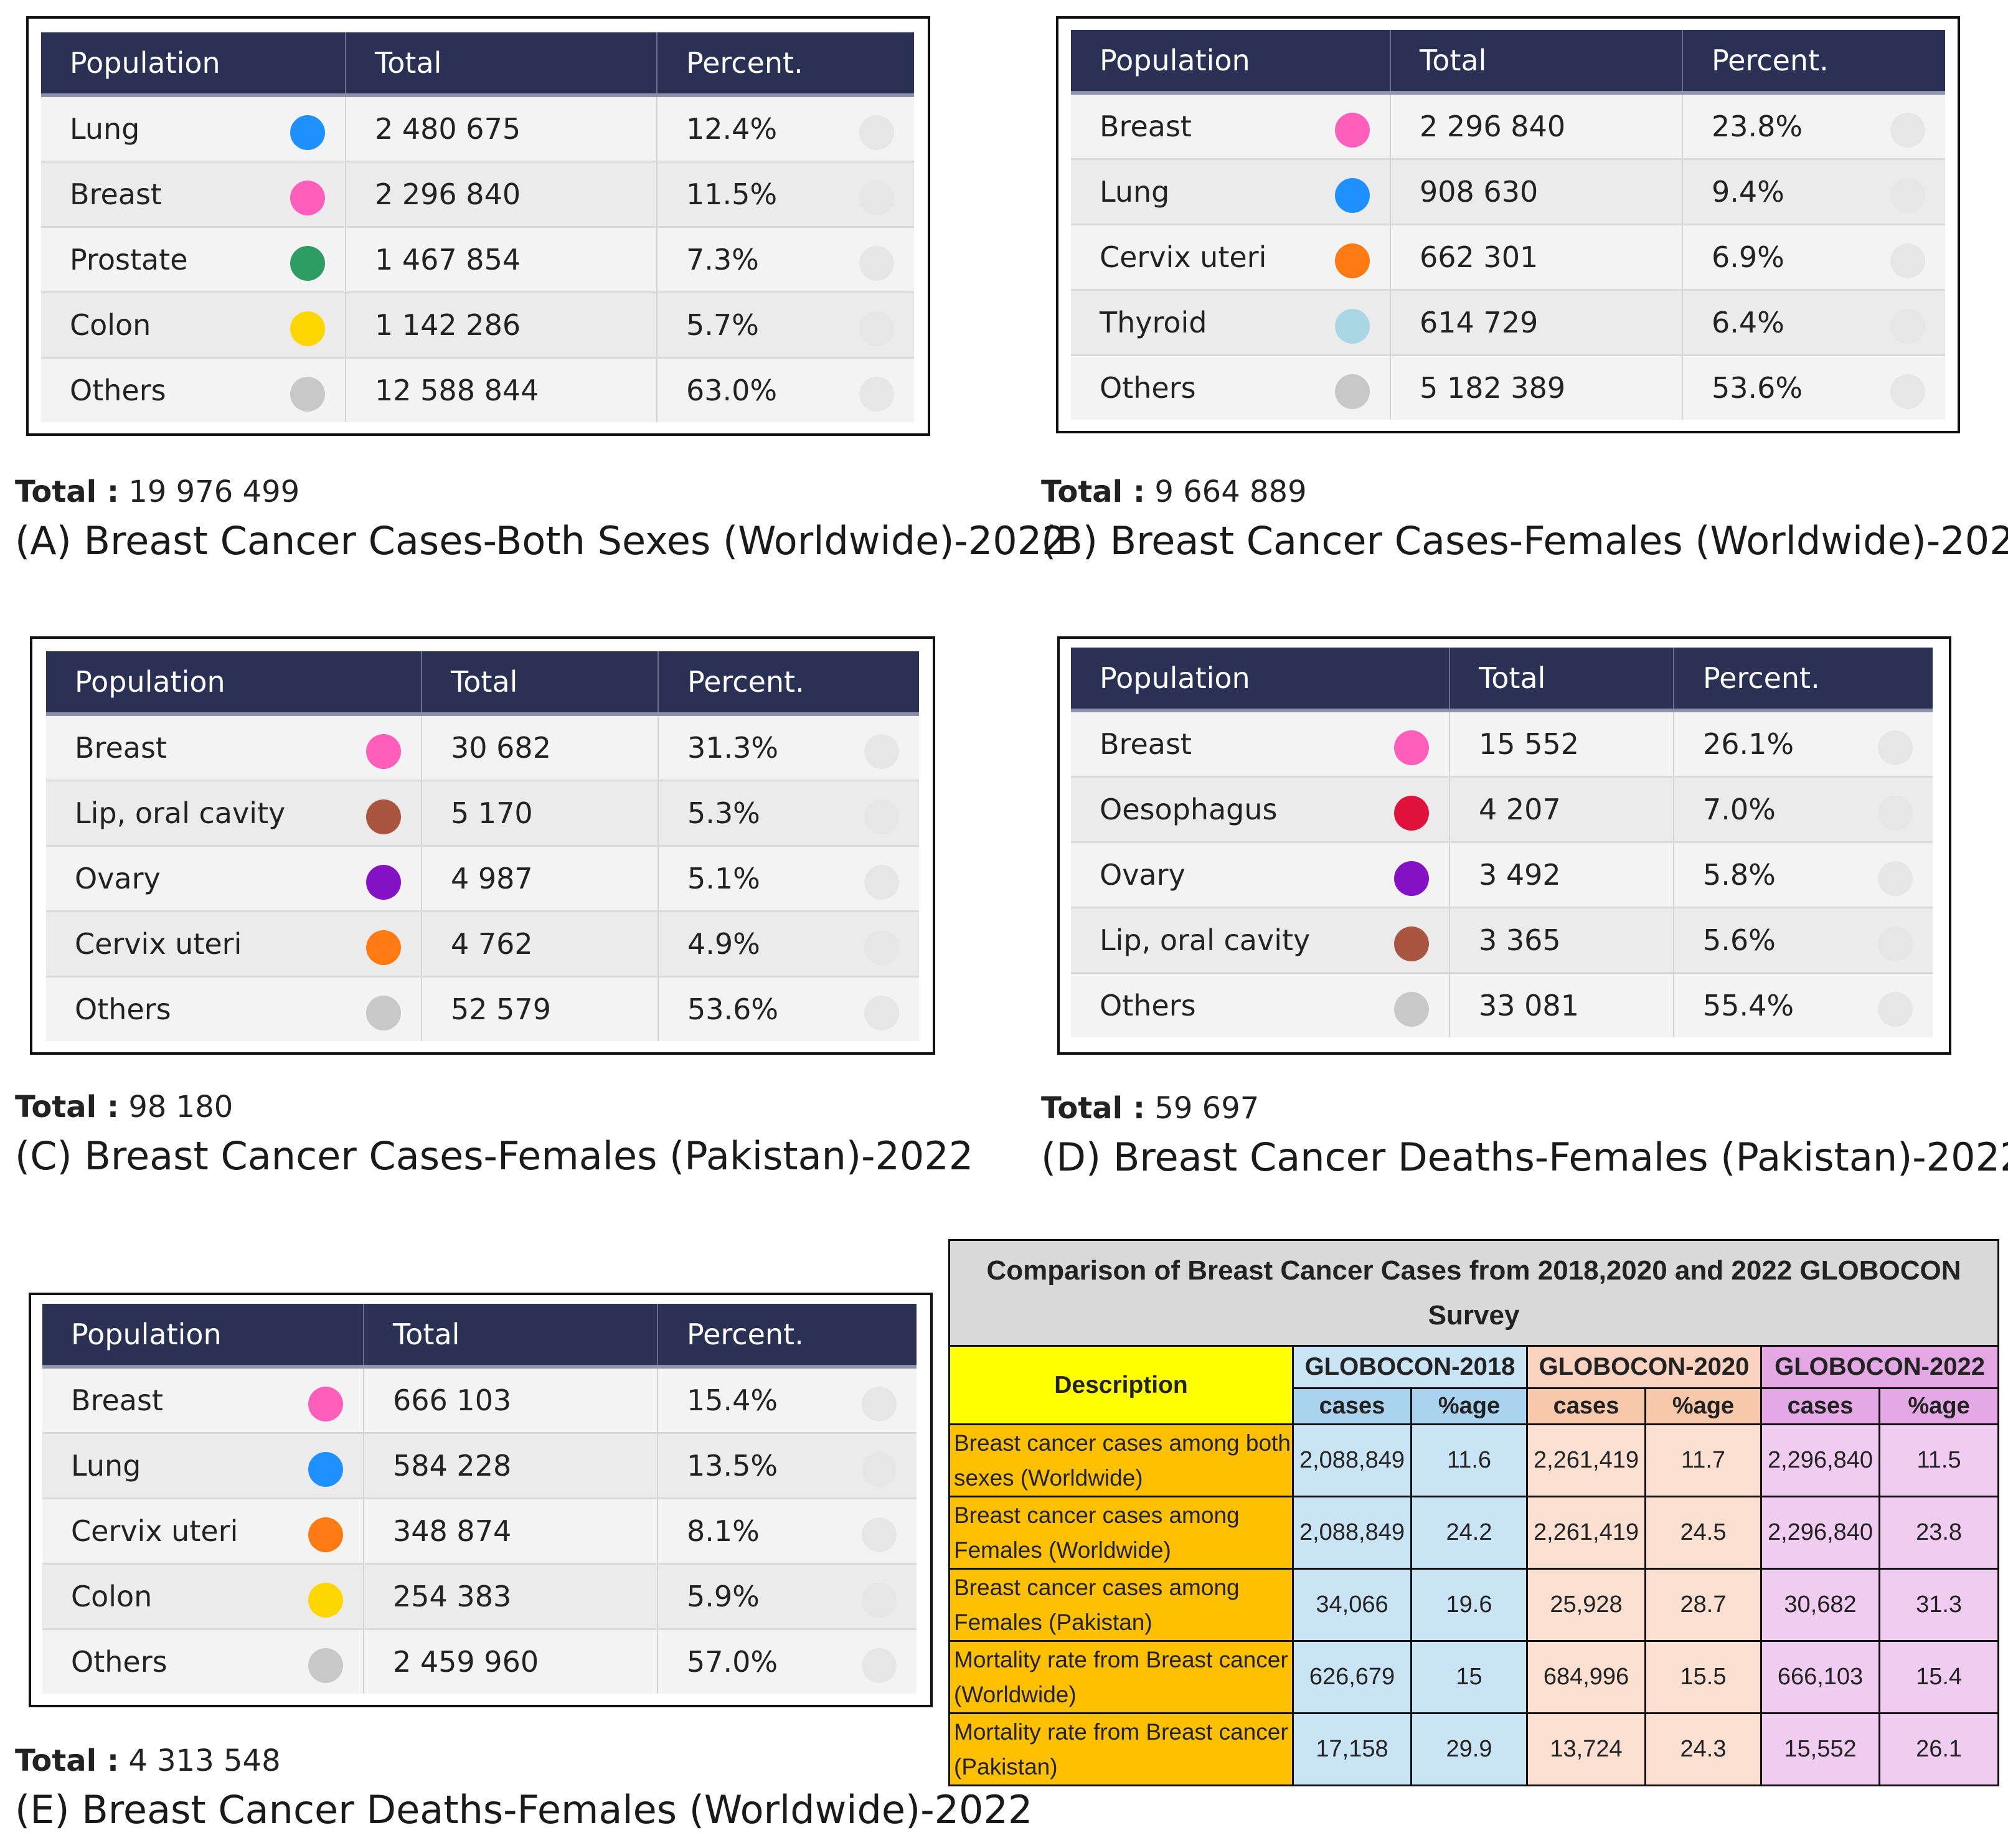 This screenshot has height=1848, width=2008. I want to click on value-cell: 15,552, so click(1820, 1749).